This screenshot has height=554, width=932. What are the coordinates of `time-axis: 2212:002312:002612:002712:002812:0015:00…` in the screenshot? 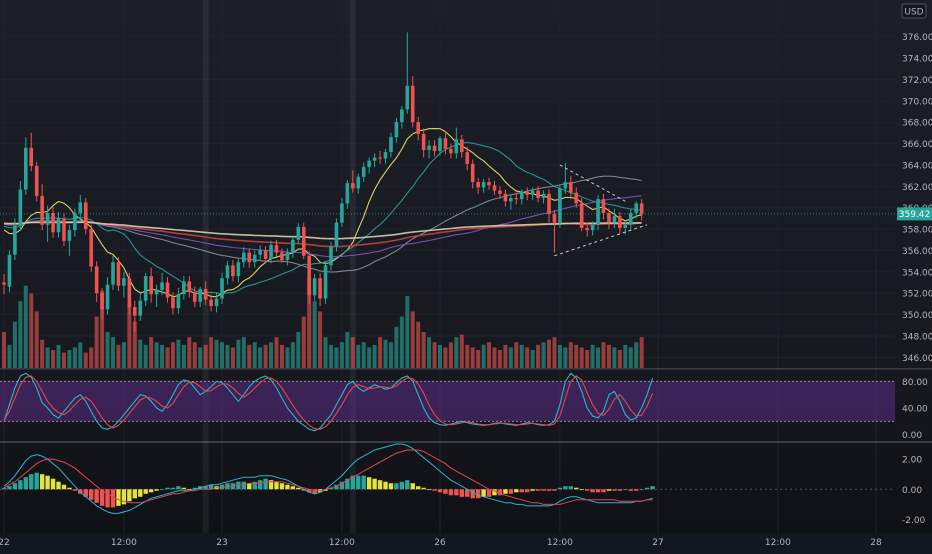 It's located at (466, 541).